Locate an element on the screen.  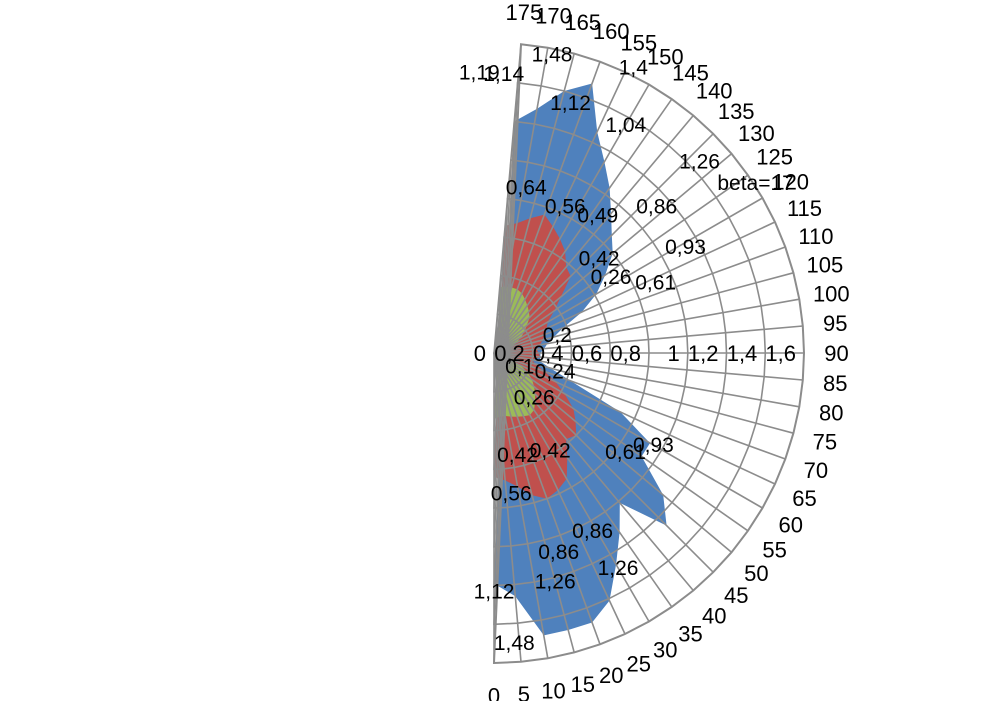
angle-label: 35 is located at coordinates (690, 634).